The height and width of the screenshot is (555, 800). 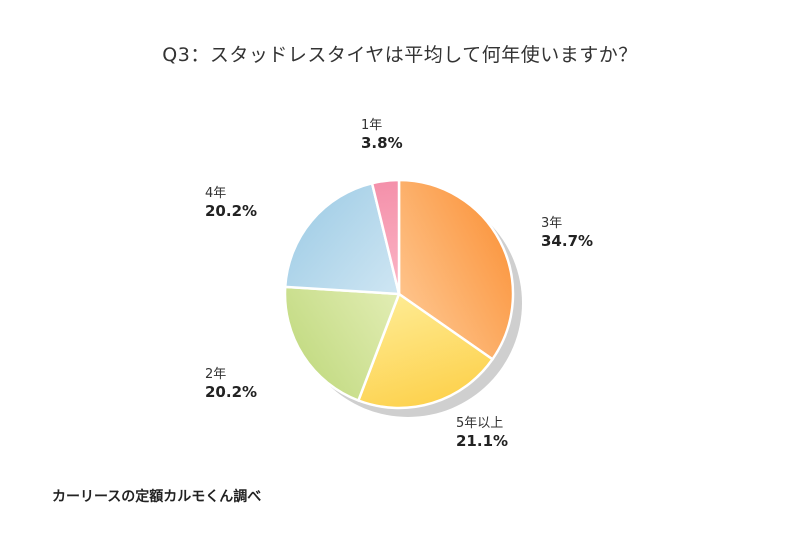 I want to click on slice-label-5-plus-years: 5年以上 21.1%, so click(x=482, y=433).